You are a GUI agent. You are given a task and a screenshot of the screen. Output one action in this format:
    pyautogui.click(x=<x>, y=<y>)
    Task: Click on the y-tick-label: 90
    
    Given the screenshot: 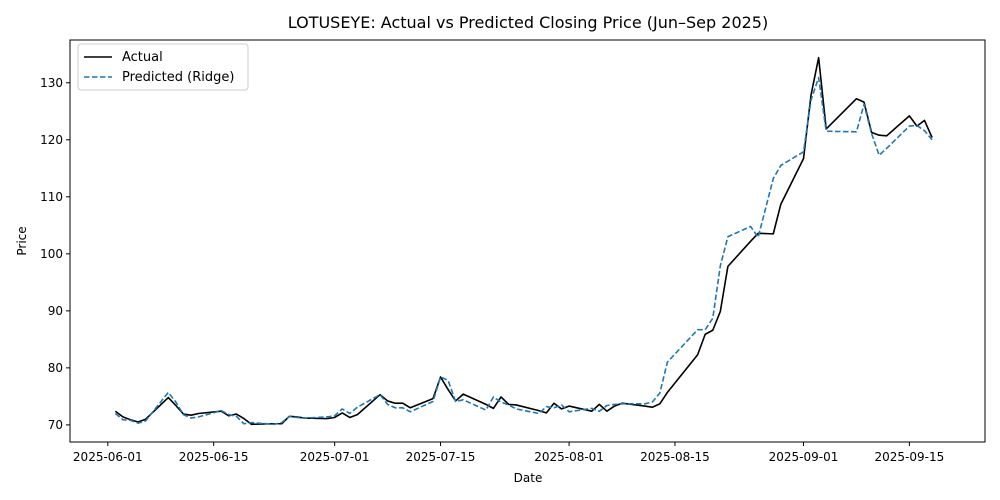 What is the action you would take?
    pyautogui.click(x=55, y=311)
    